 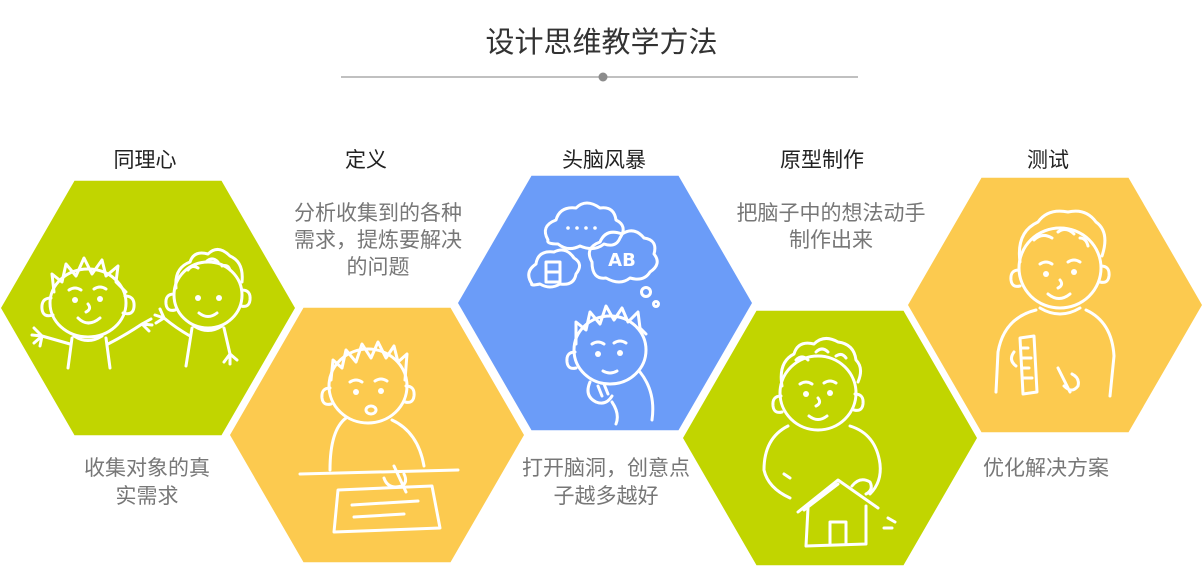 I want to click on title-divider-dot, so click(x=603, y=77).